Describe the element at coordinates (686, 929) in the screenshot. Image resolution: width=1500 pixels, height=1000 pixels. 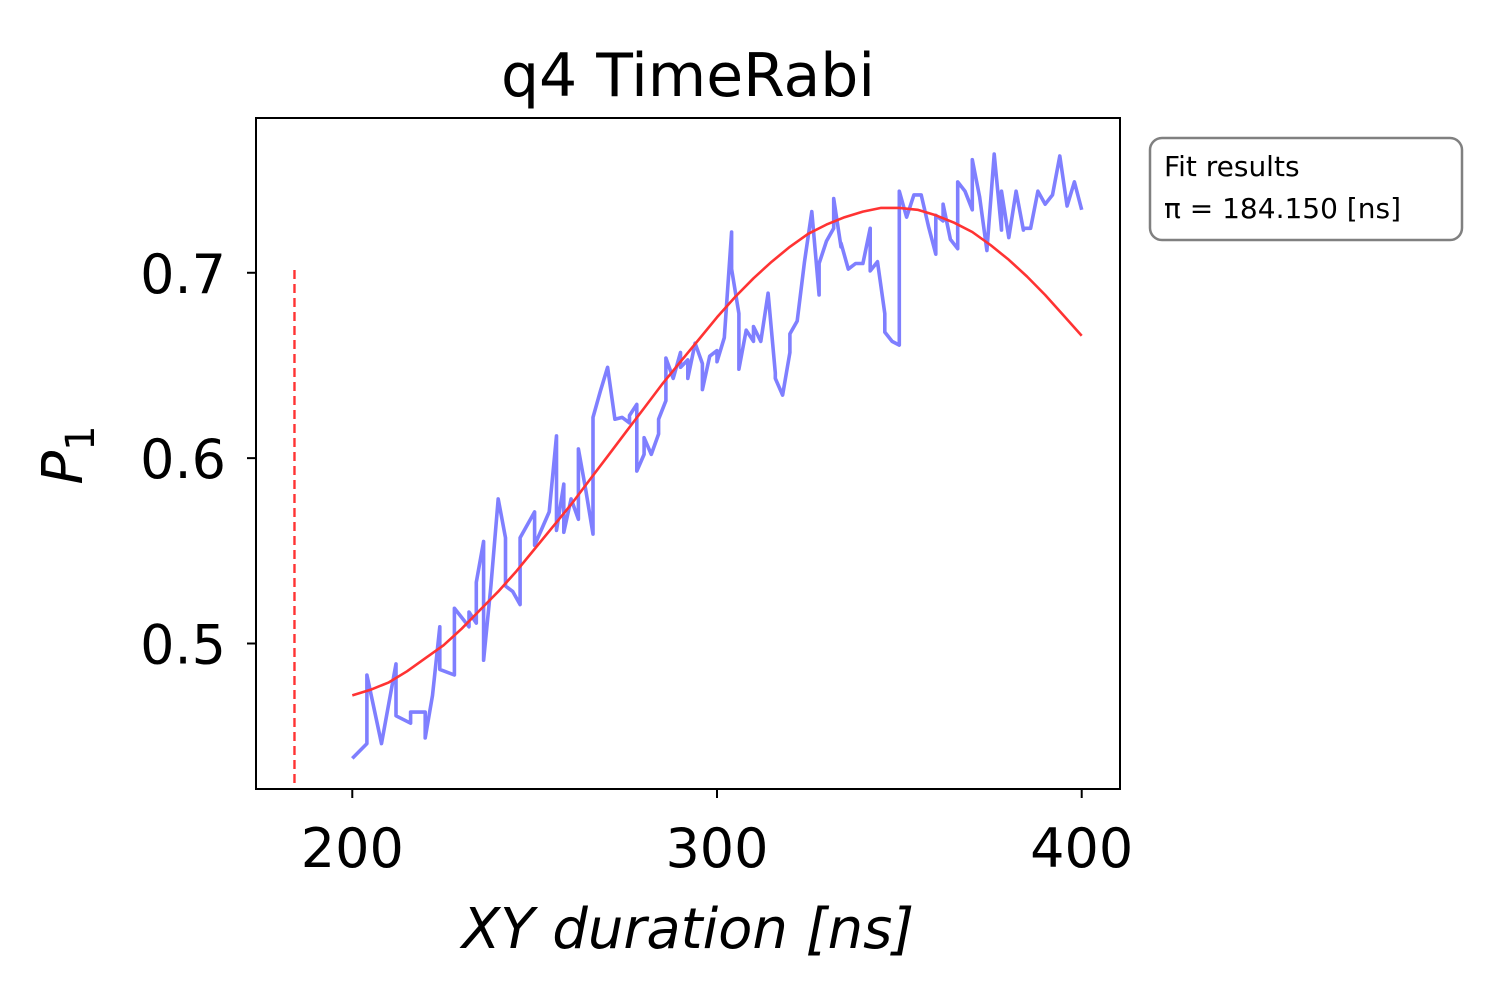
I see `x-axis-label: XY duration [ns]` at that location.